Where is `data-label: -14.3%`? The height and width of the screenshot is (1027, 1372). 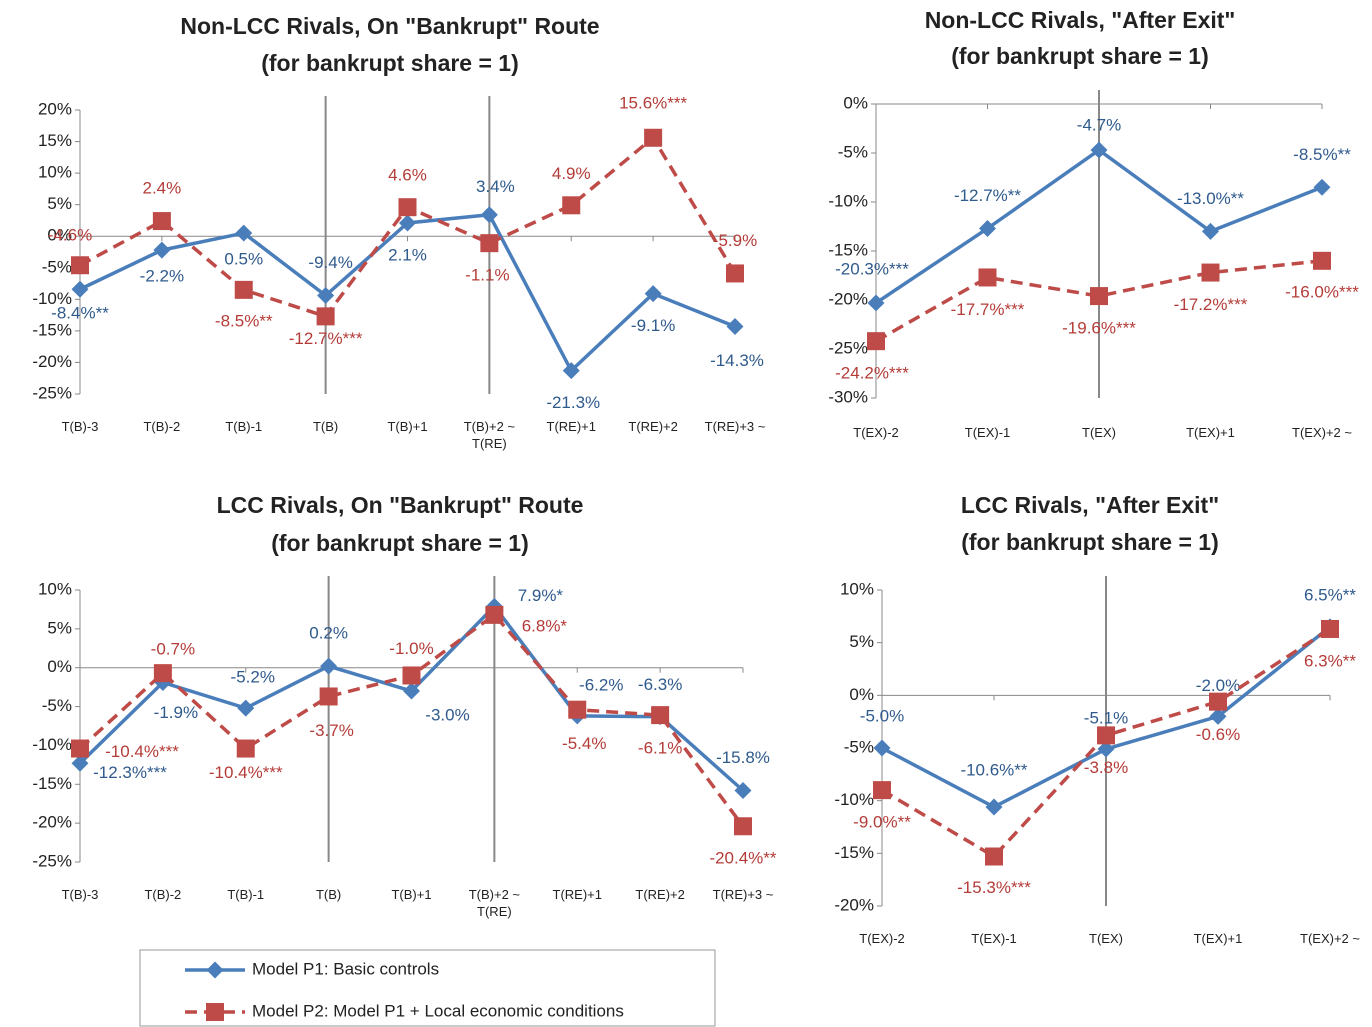 data-label: -14.3% is located at coordinates (737, 360).